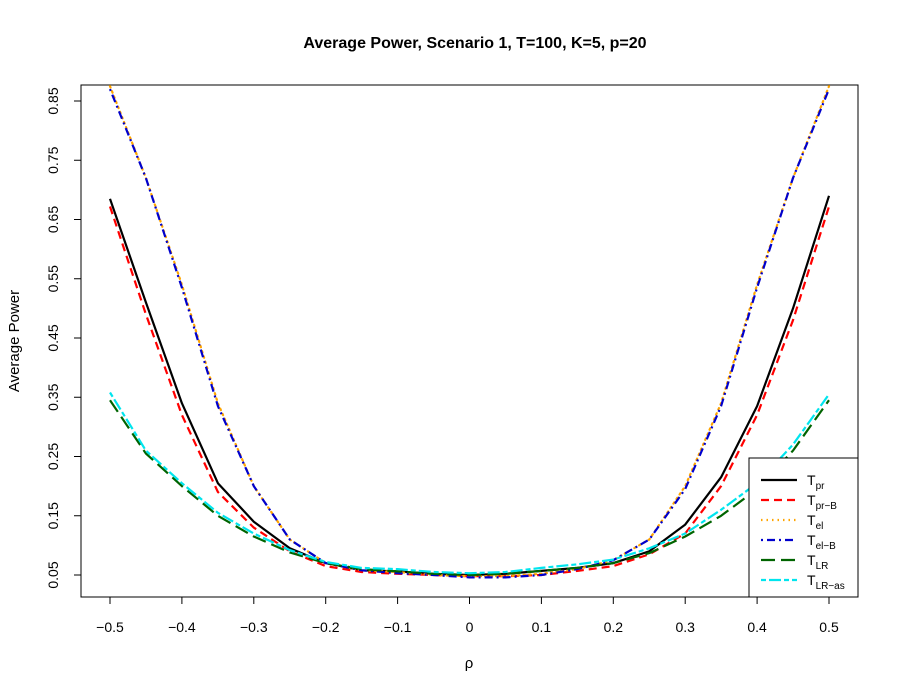  I want to click on y-axis: 0.05 0.15 0.25 0.35 0.45 0.55 0.65 0.75 0.85, so click(63, 338).